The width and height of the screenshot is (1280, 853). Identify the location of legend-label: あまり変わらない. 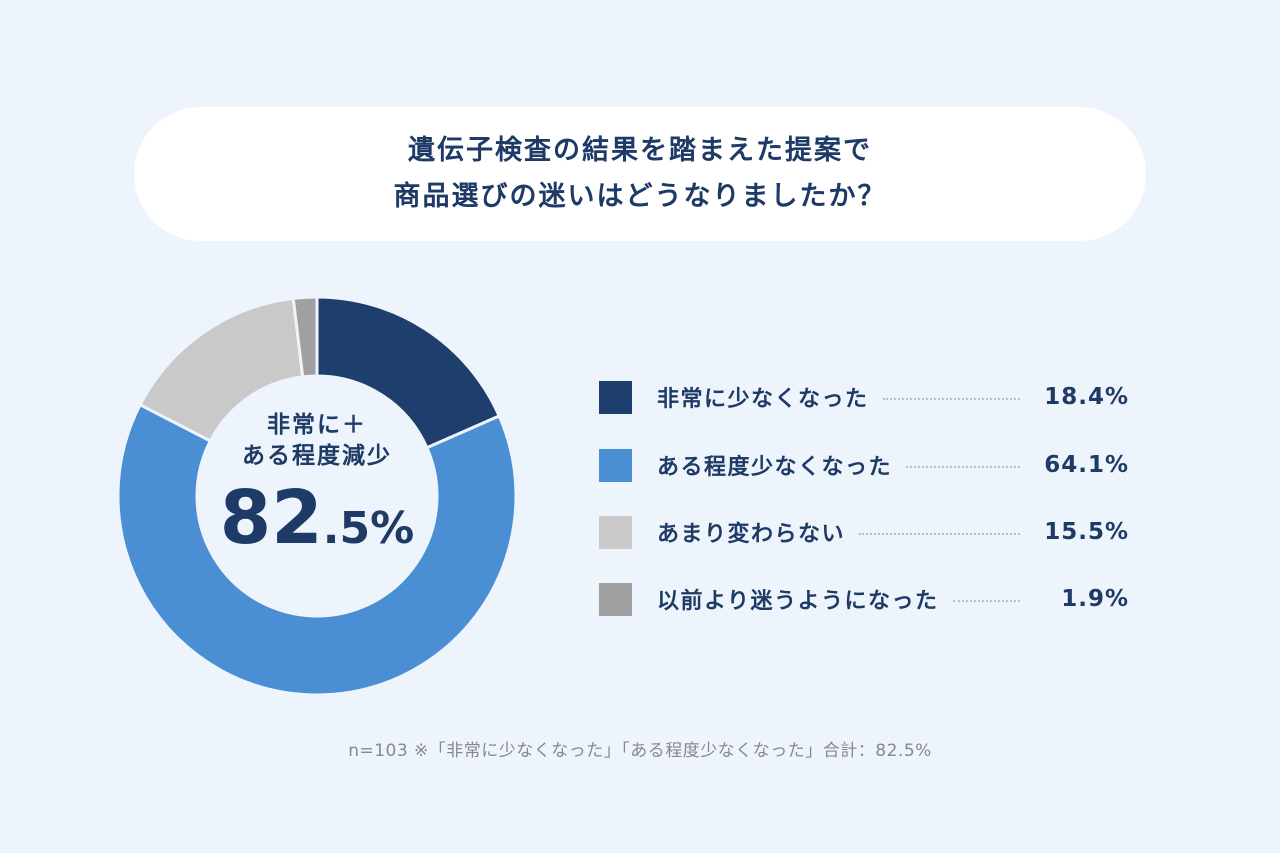
(751, 534).